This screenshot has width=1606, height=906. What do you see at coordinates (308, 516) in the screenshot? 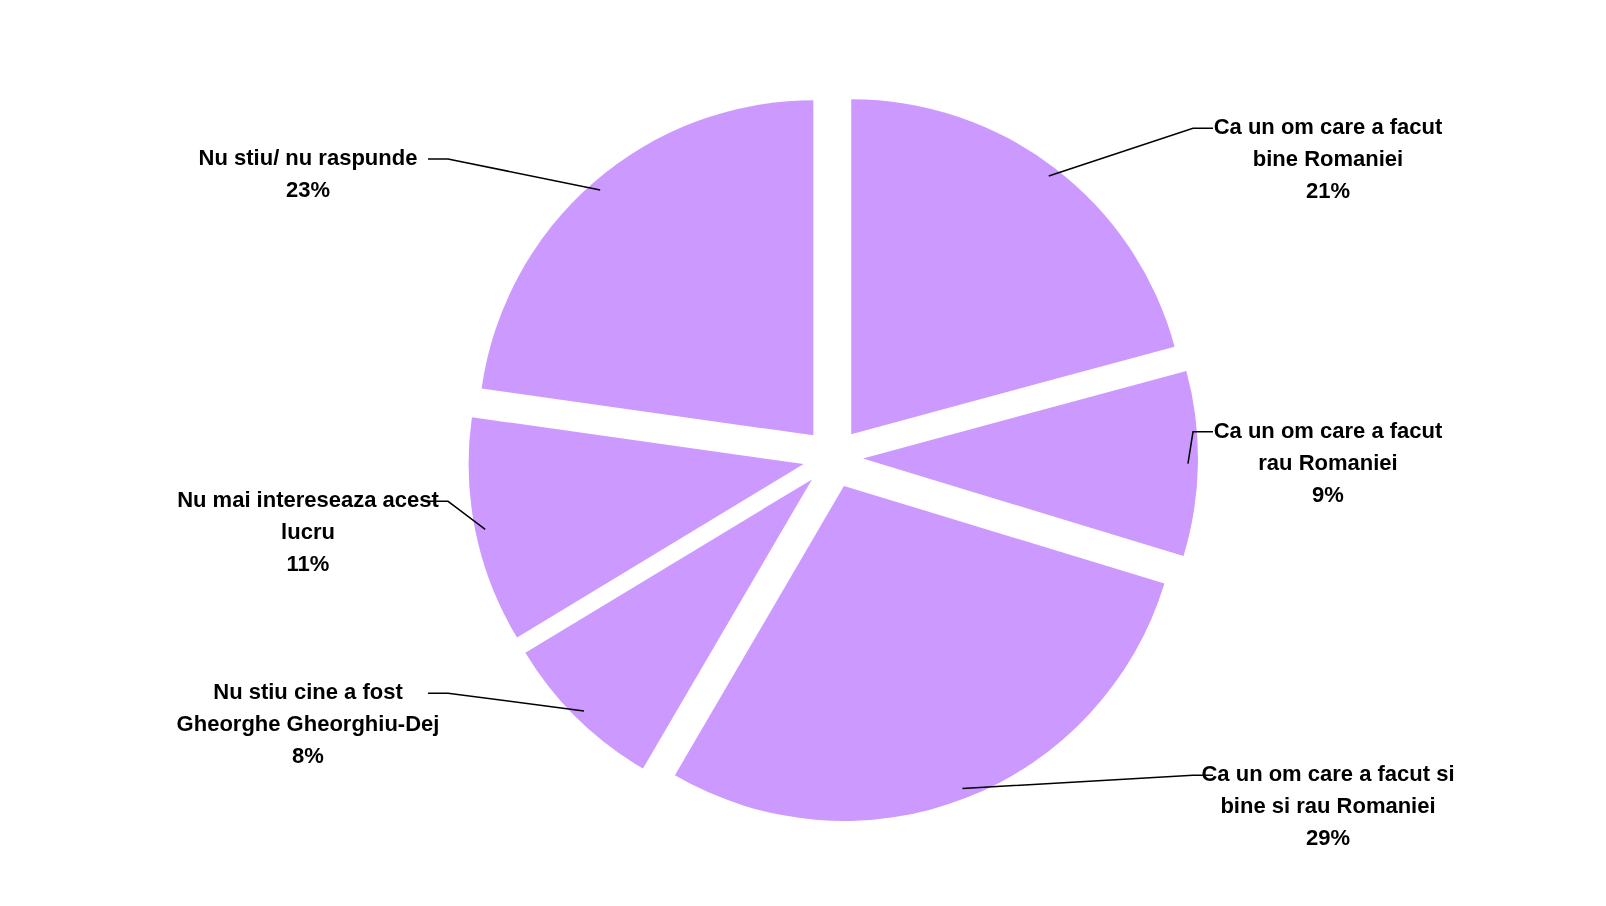
I see `slice-label: Nu mai intereseaza acest lucru` at bounding box center [308, 516].